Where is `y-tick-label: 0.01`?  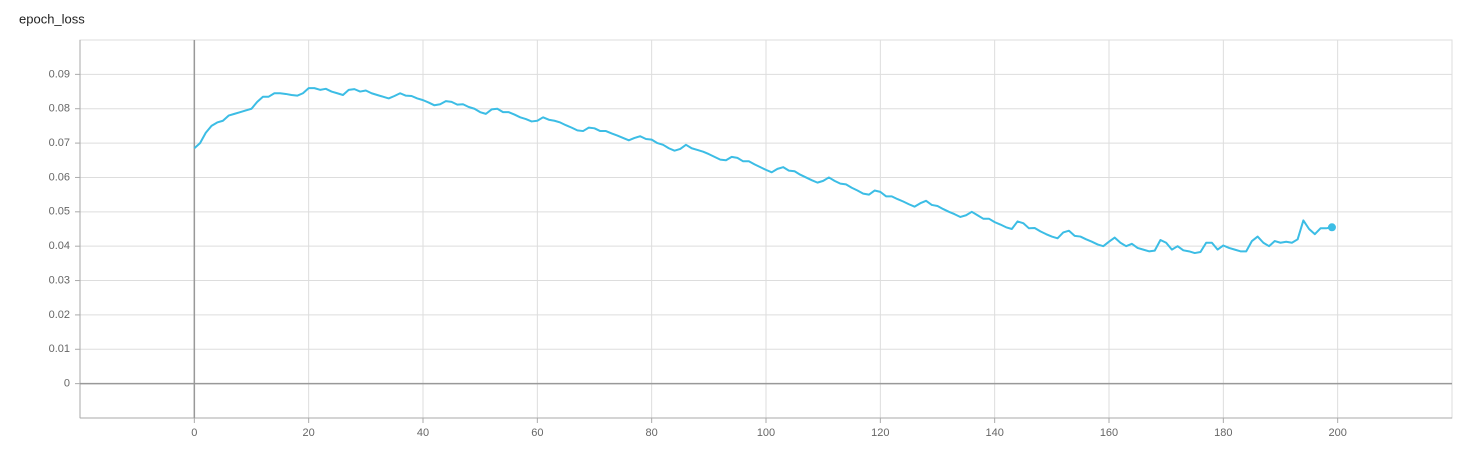
y-tick-label: 0.01 is located at coordinates (59, 349).